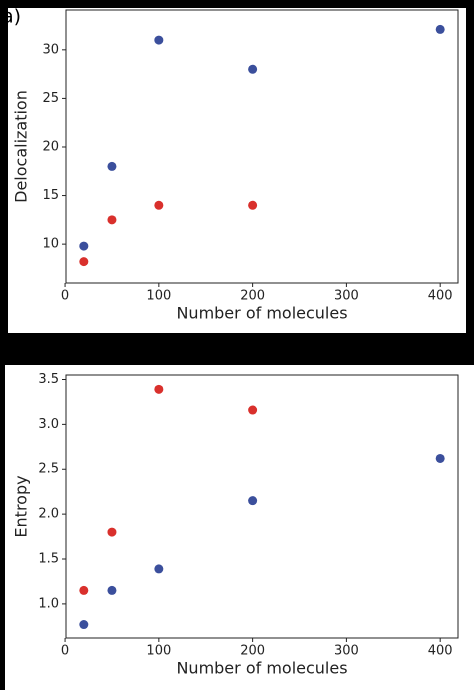 The height and width of the screenshot is (690, 474). I want to click on y-tick-label: 30, so click(50, 49).